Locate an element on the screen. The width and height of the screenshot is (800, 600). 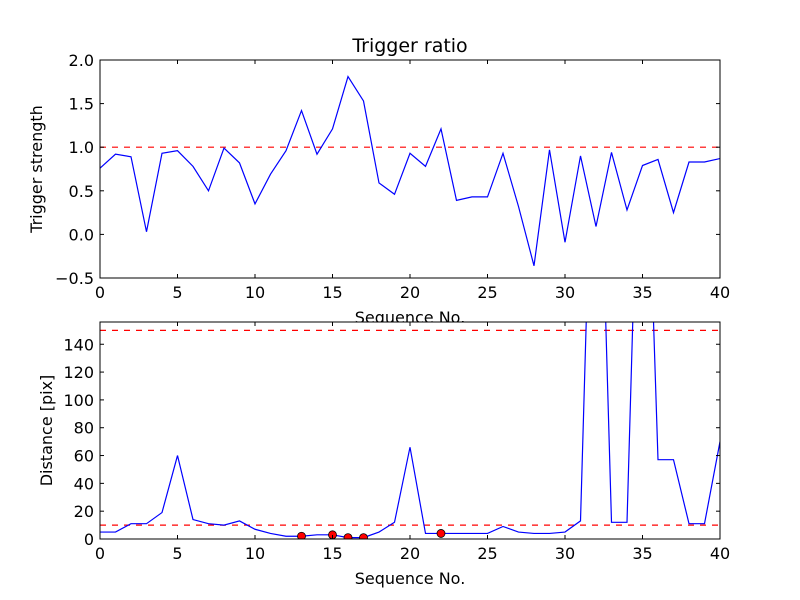
y-tick-label: −0.5 is located at coordinates (74, 278).